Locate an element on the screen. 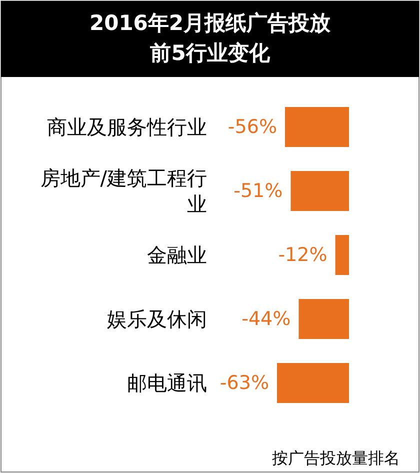  y-tick-label: 金融业 is located at coordinates (177, 255).